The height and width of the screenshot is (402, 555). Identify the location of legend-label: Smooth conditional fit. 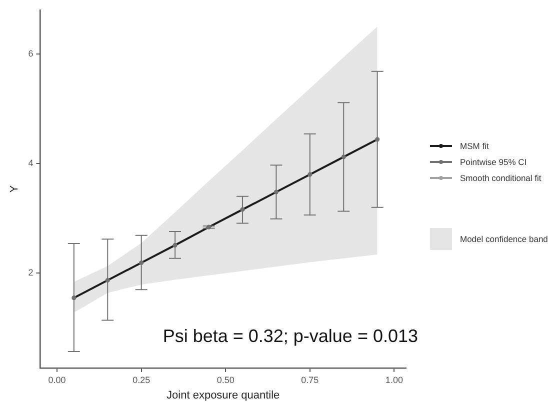
(501, 178).